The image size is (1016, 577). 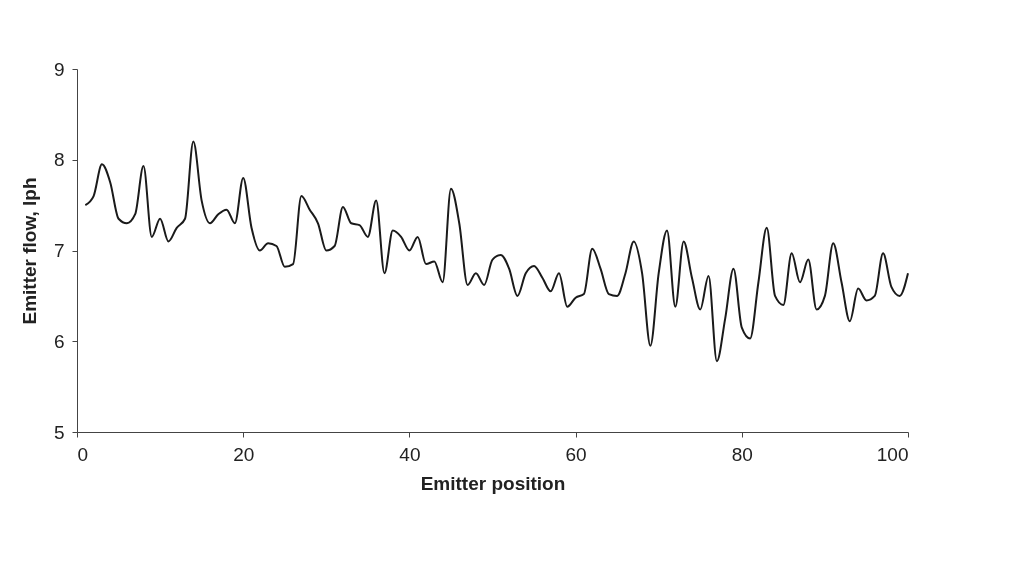 What do you see at coordinates (59, 69) in the screenshot?
I see `y-tick-label: 9` at bounding box center [59, 69].